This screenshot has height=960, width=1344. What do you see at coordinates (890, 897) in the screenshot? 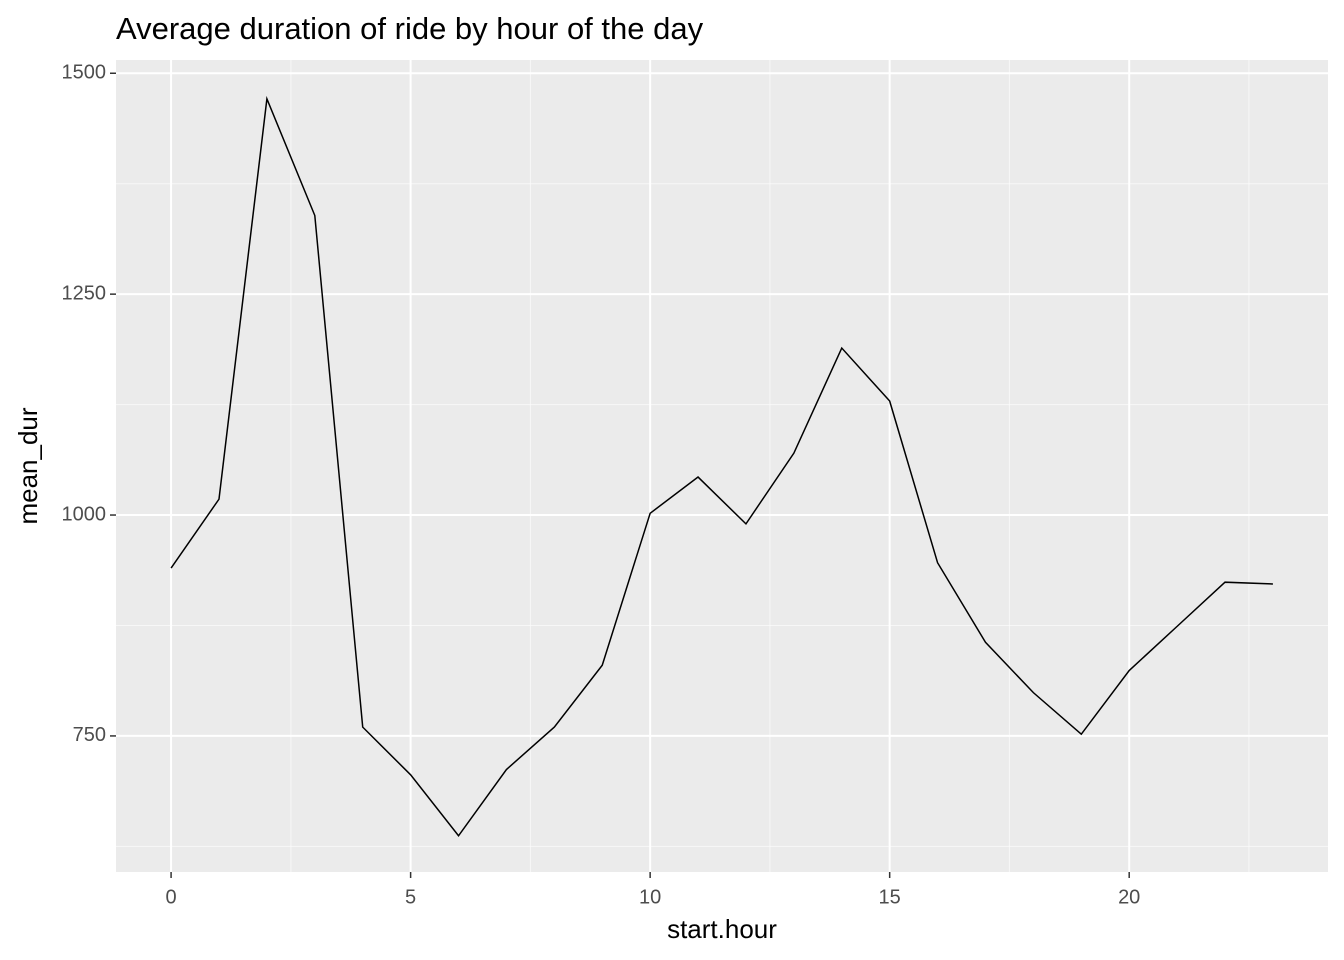
I see `x-tick-label: 15` at bounding box center [890, 897].